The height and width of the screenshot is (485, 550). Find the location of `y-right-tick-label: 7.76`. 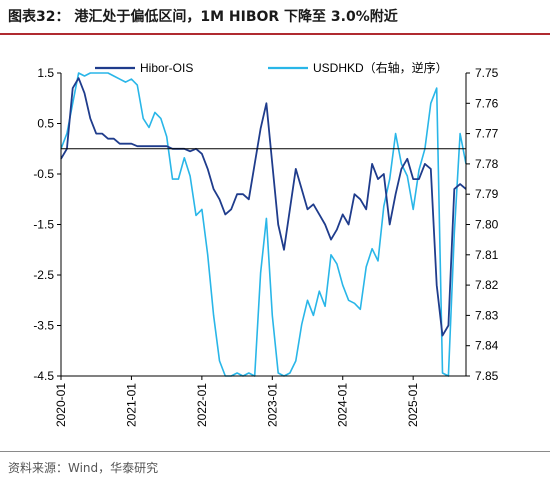

y-right-tick-label: 7.76 is located at coordinates (487, 103).